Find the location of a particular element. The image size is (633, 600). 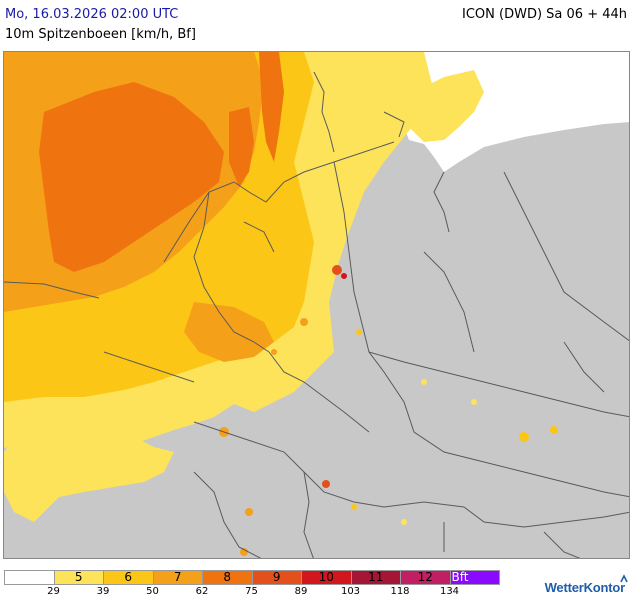

legend-tick-103: 103 is located at coordinates (350, 591).